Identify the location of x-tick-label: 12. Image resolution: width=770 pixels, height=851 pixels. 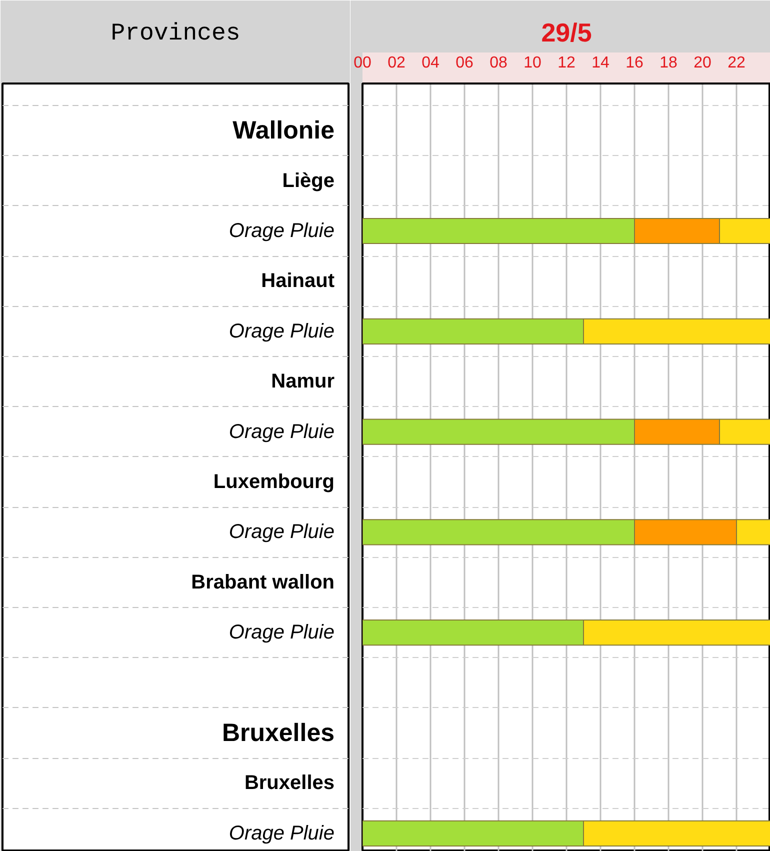
(567, 63).